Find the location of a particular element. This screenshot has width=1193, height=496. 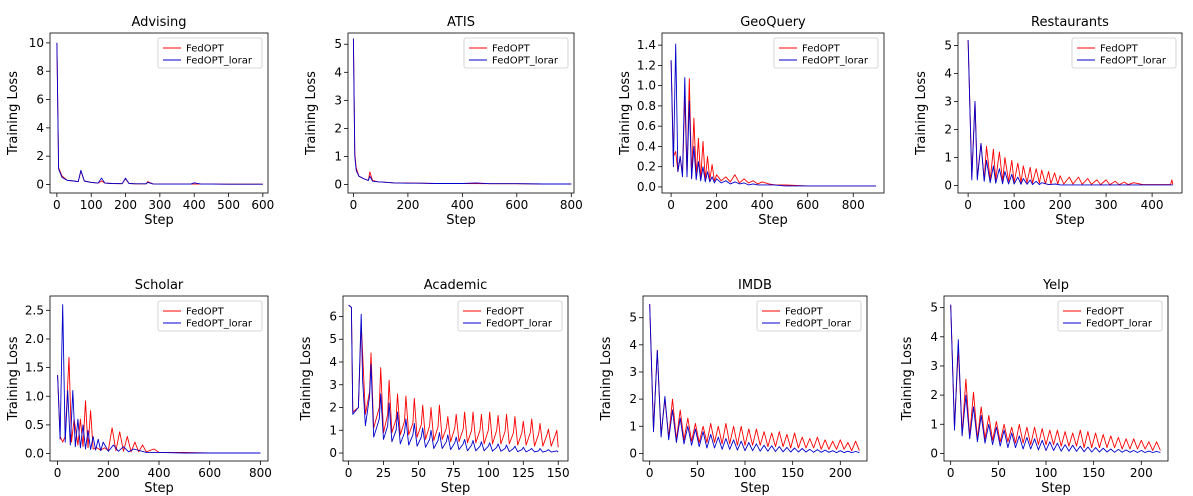

y-tick-label: 8 is located at coordinates (40, 71).